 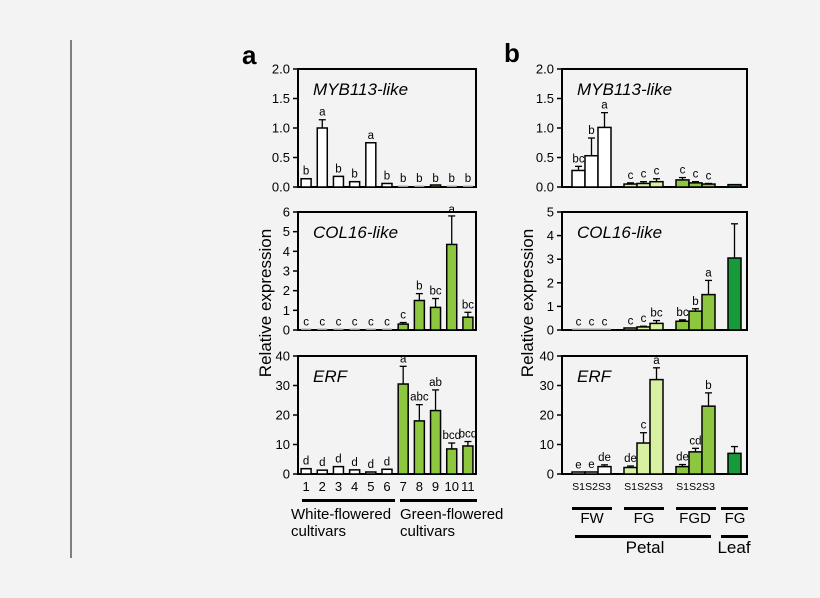 I want to click on y-tick-label: 40, so click(x=547, y=356).